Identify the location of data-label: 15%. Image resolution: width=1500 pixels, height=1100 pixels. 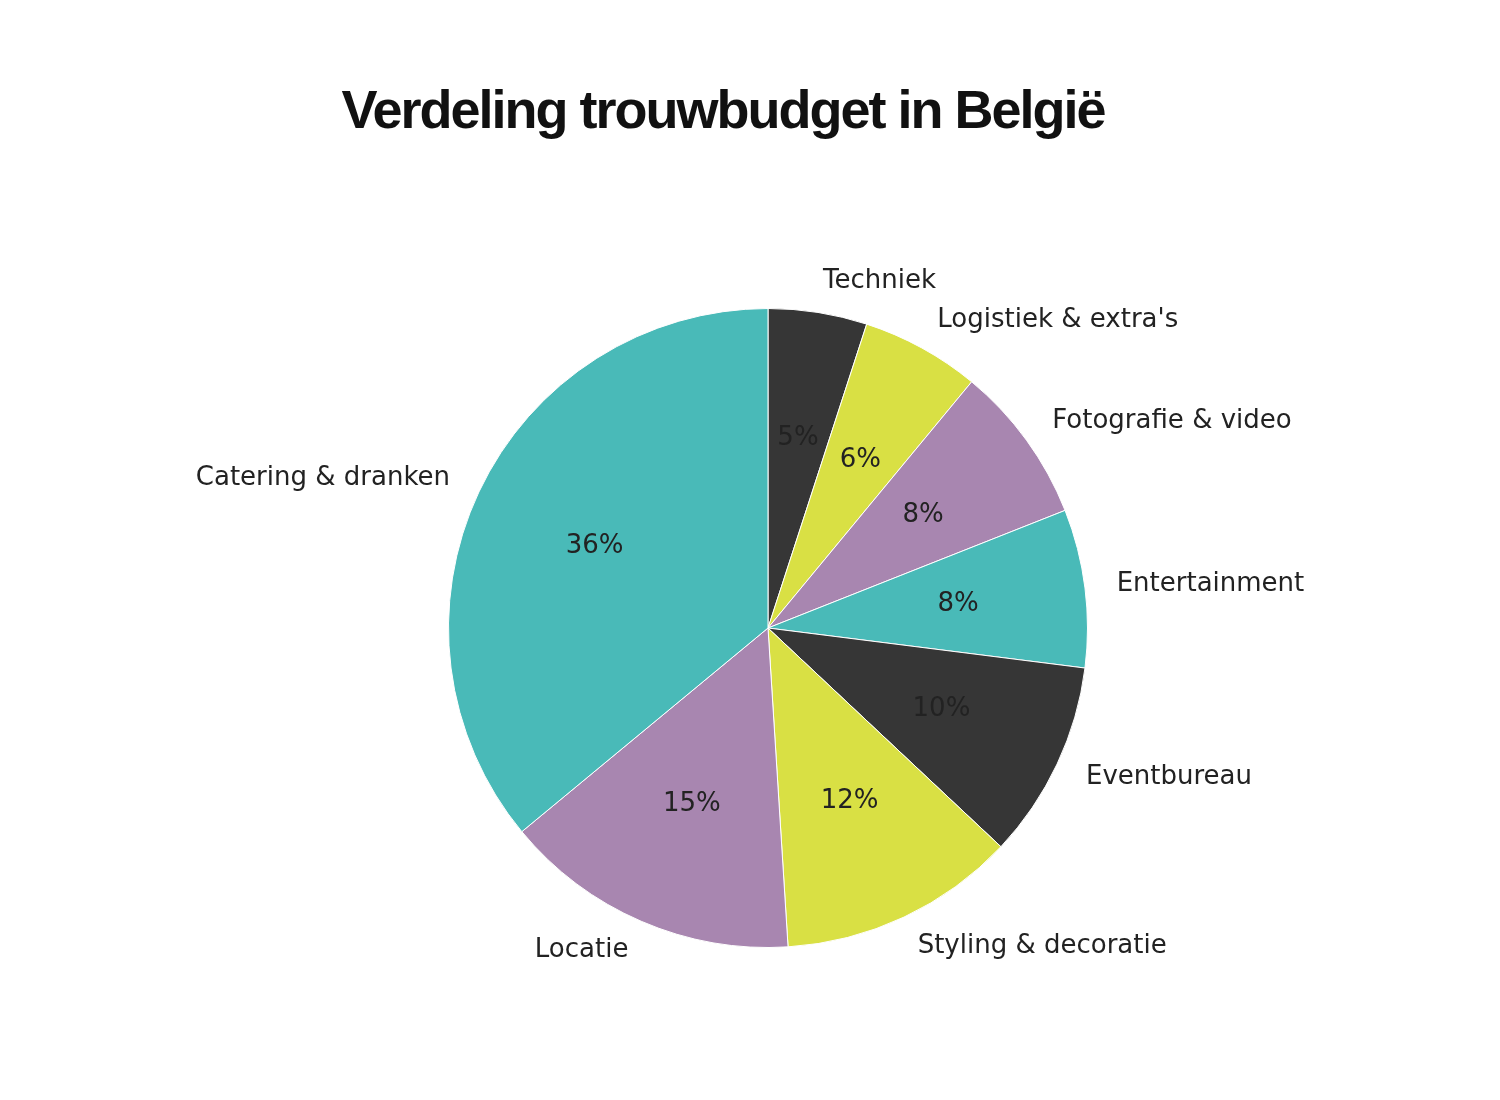
(691, 801).